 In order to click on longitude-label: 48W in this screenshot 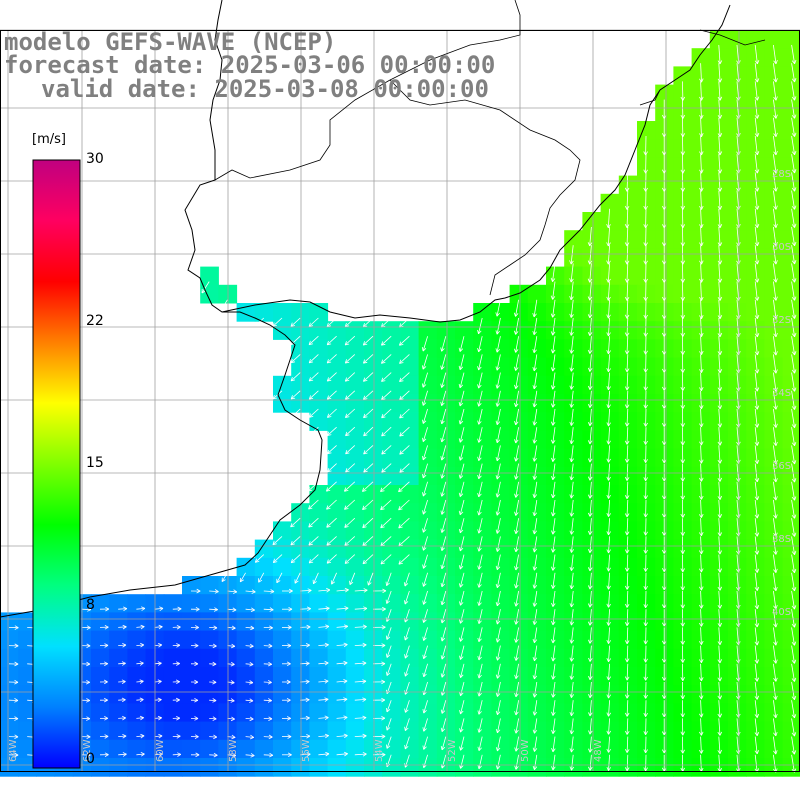, I will do `click(598, 750)`.